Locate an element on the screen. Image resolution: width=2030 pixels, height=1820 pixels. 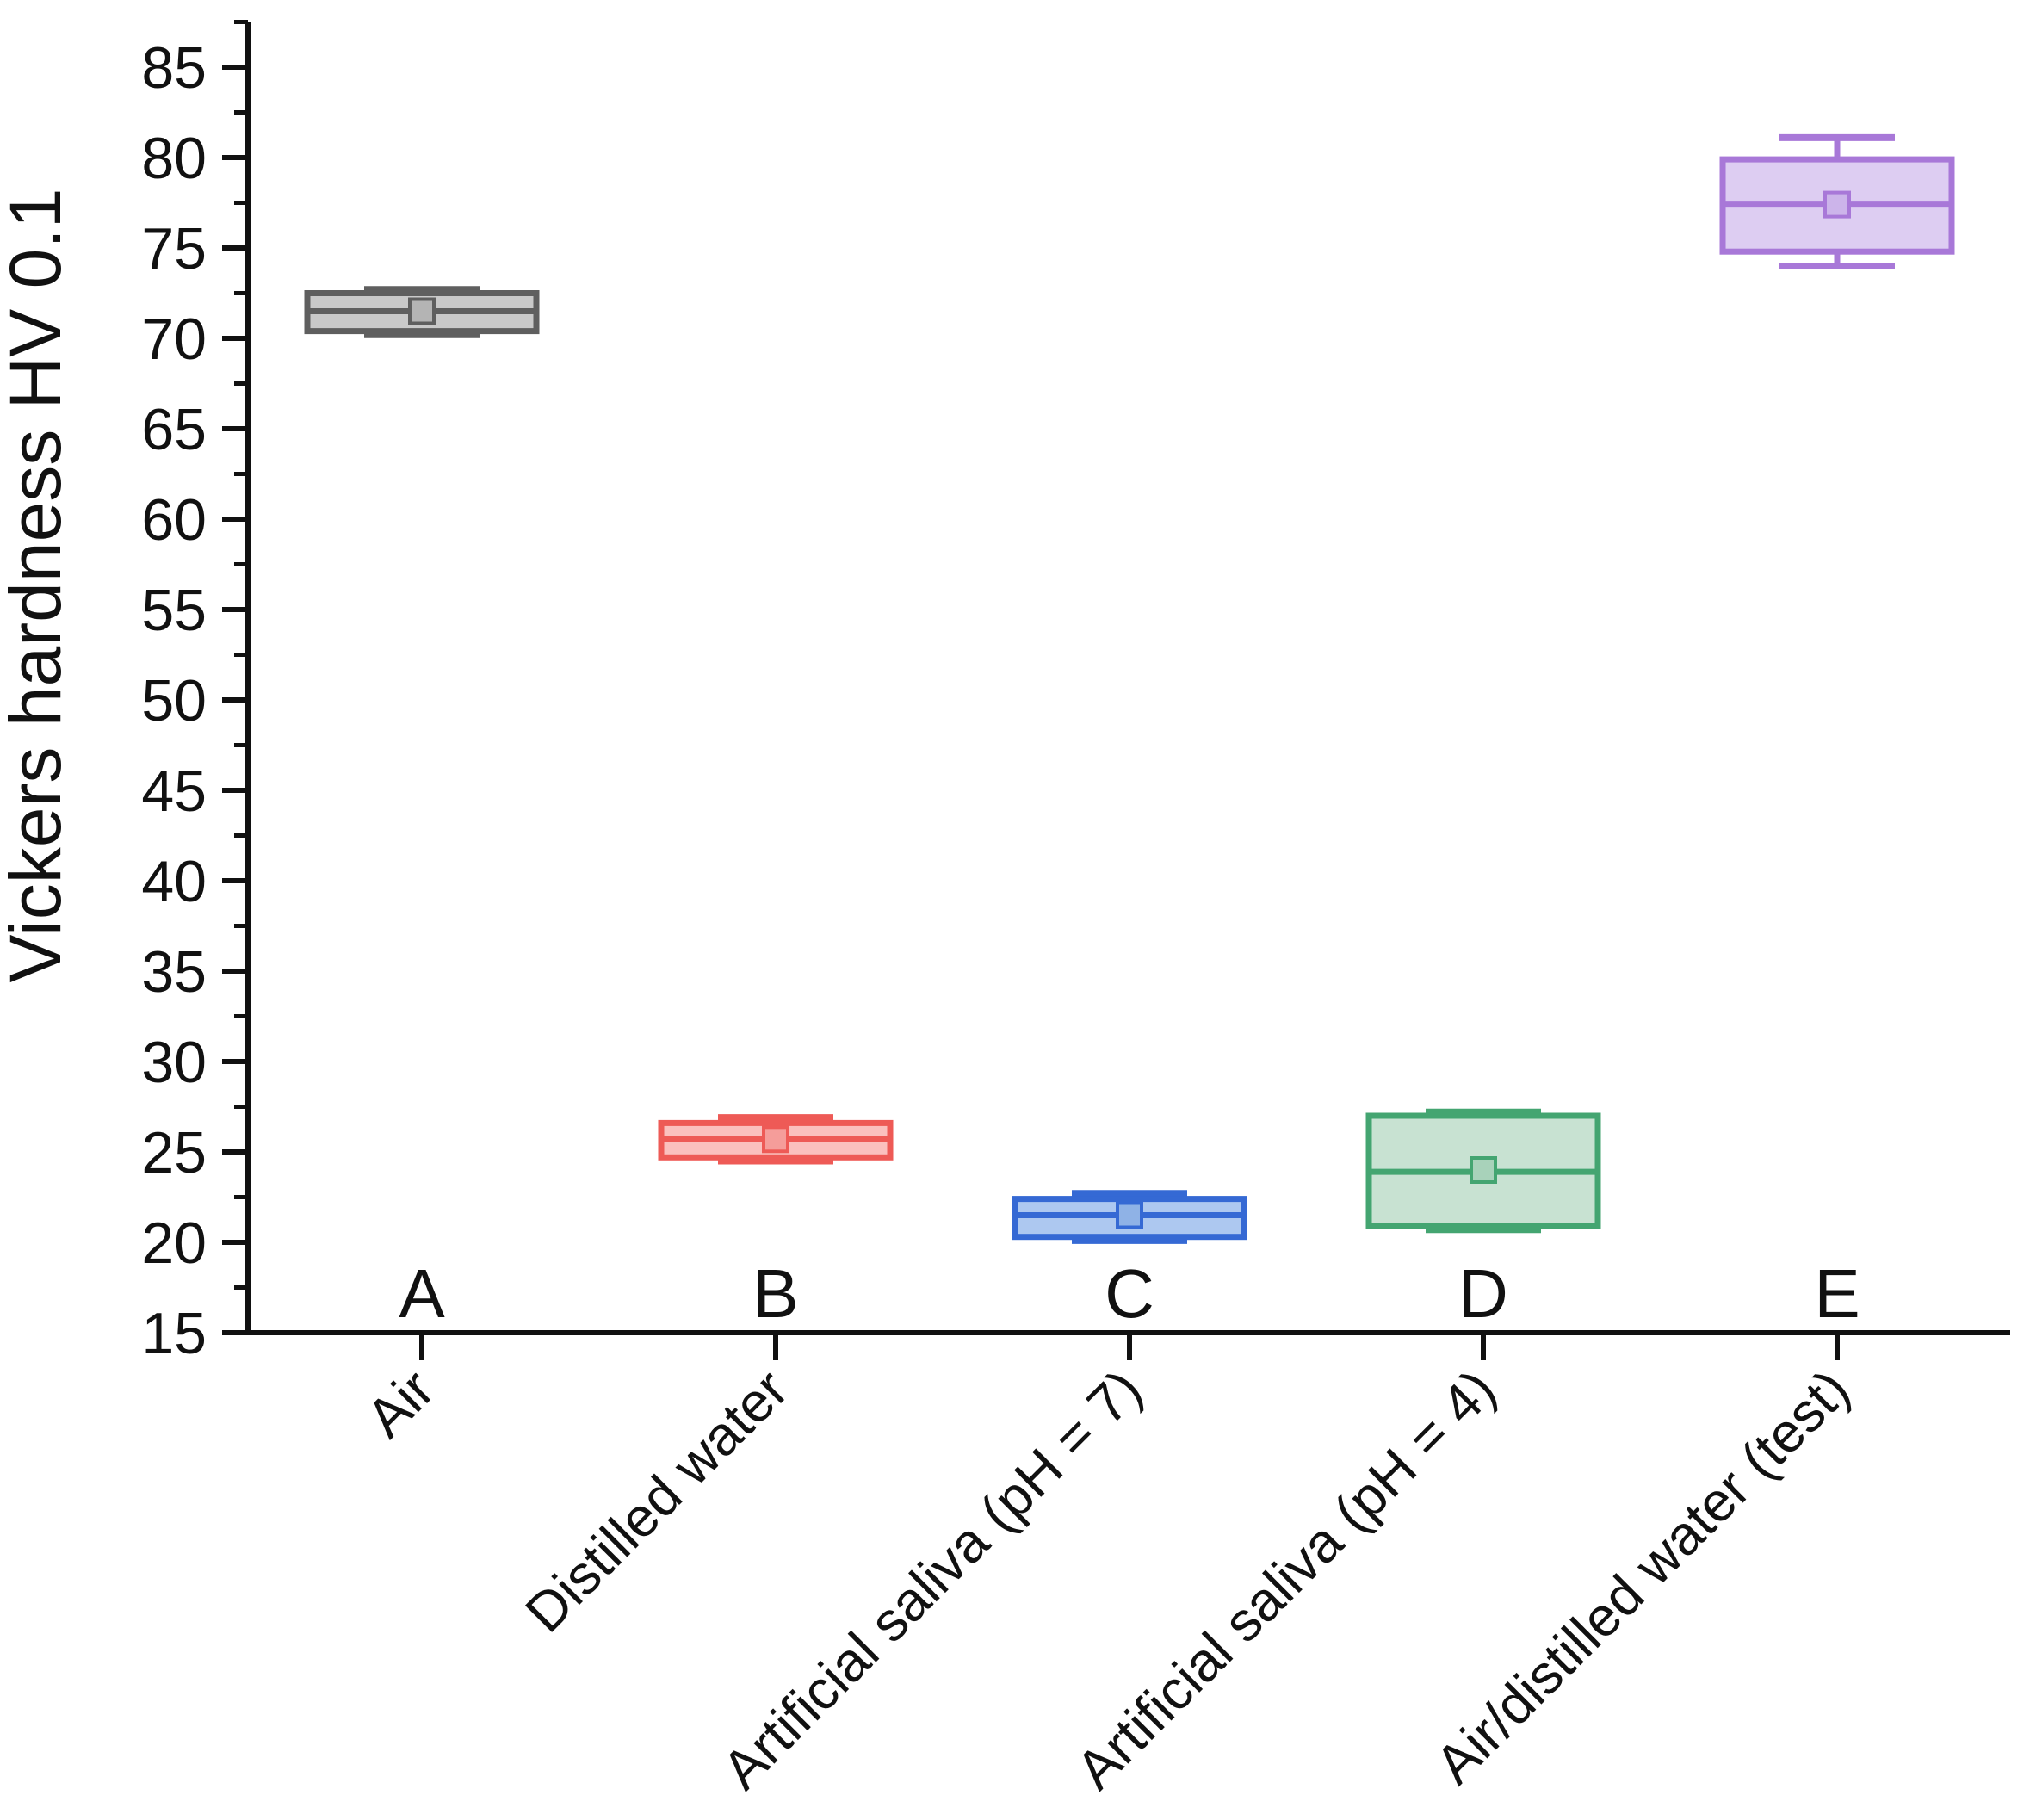
y-tick-label: 75 is located at coordinates (174, 249).